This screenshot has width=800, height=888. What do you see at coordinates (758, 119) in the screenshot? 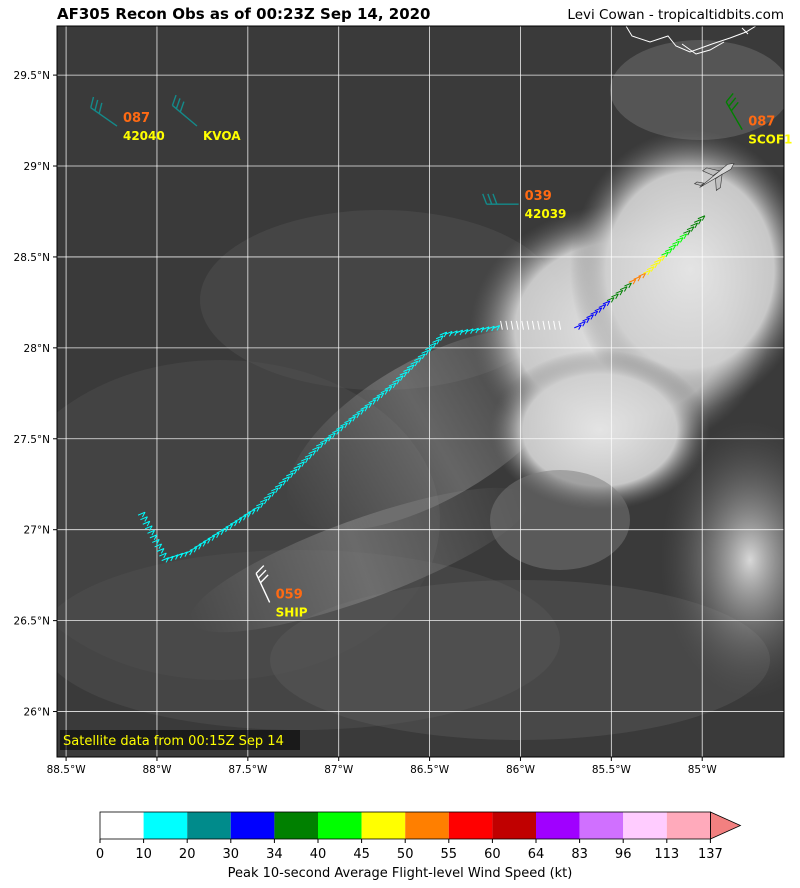
I see `station-scof1: 087 SCOF1` at bounding box center [758, 119].